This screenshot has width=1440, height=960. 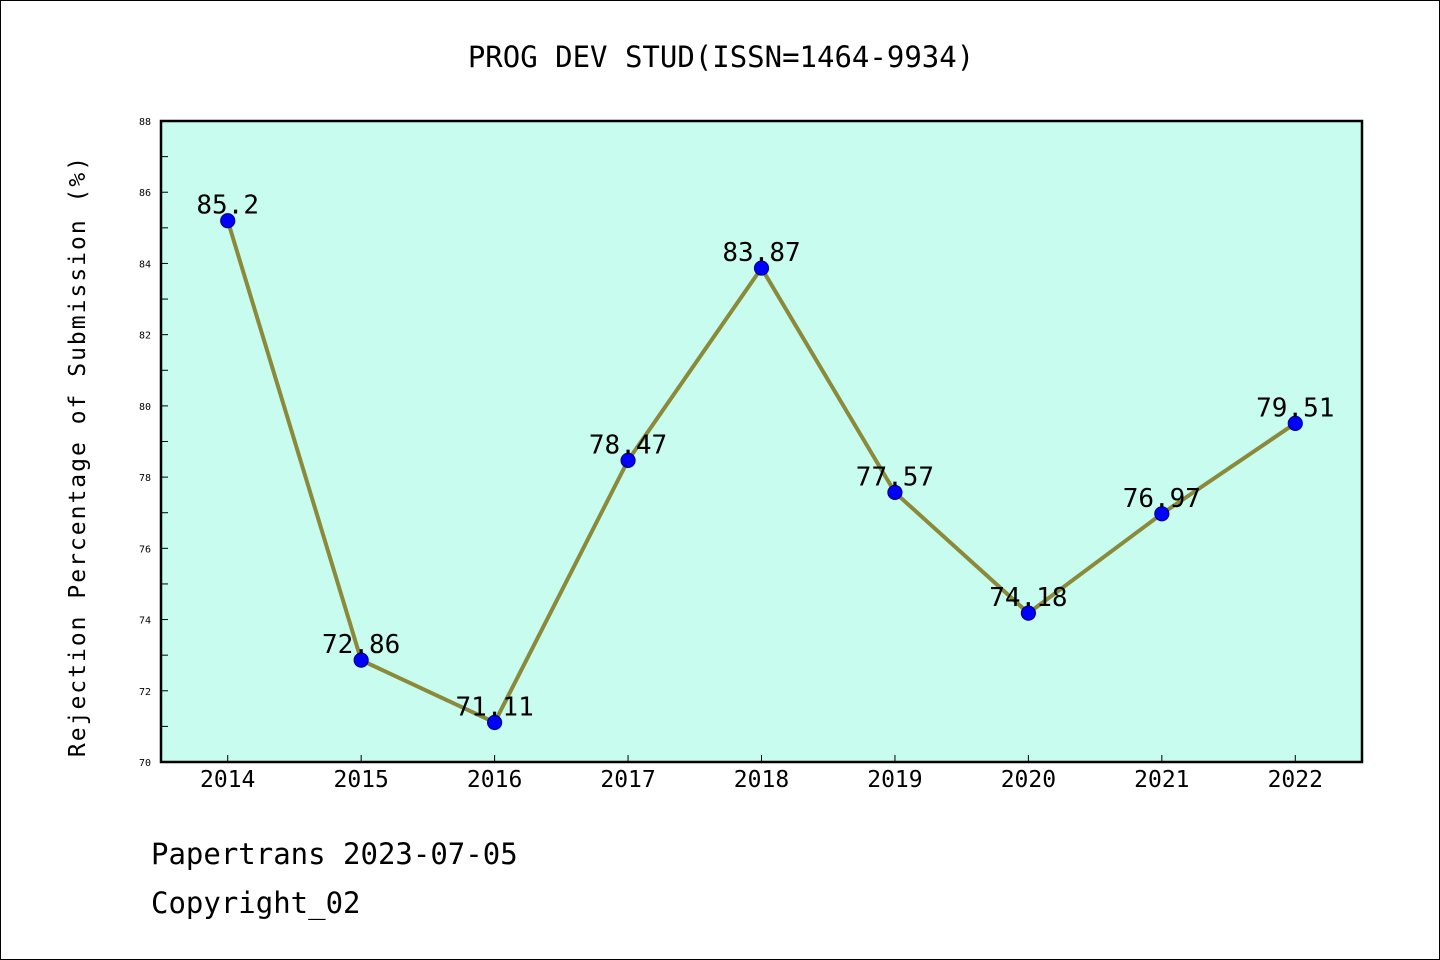 What do you see at coordinates (145, 621) in the screenshot?
I see `y-tick-label: 74` at bounding box center [145, 621].